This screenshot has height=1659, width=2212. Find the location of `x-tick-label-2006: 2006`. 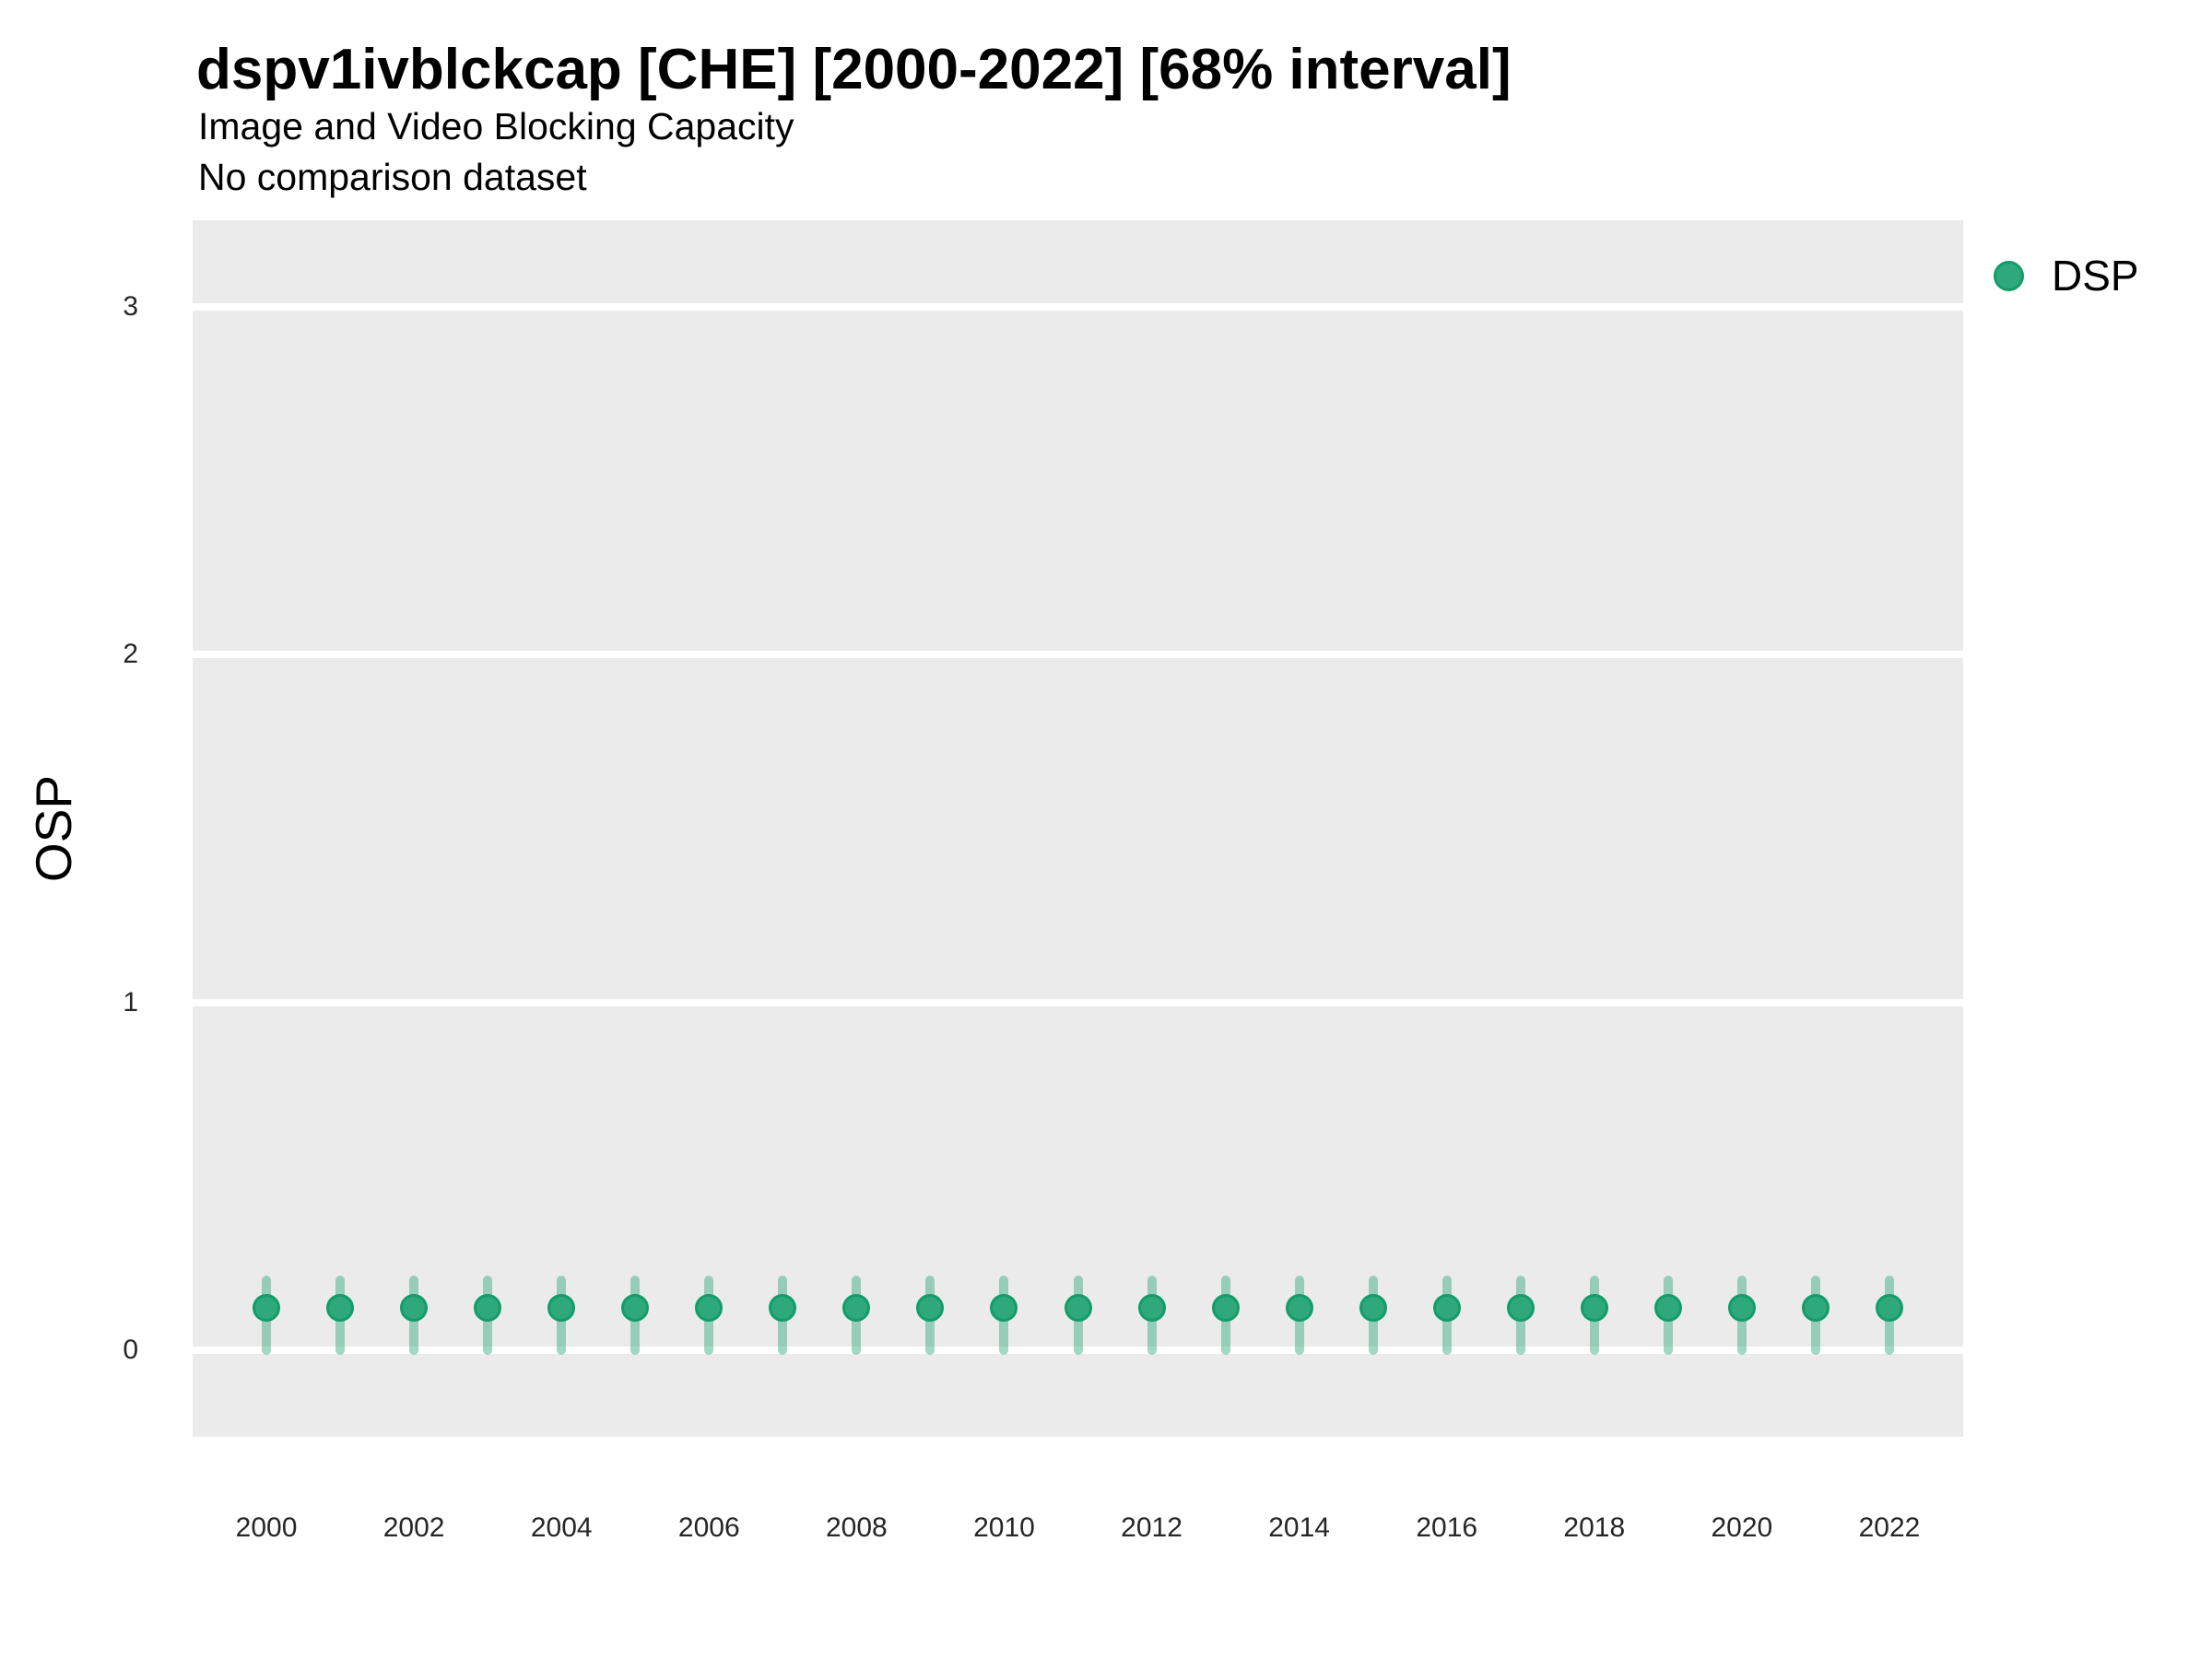

x-tick-label-2006: 2006 is located at coordinates (708, 1527).